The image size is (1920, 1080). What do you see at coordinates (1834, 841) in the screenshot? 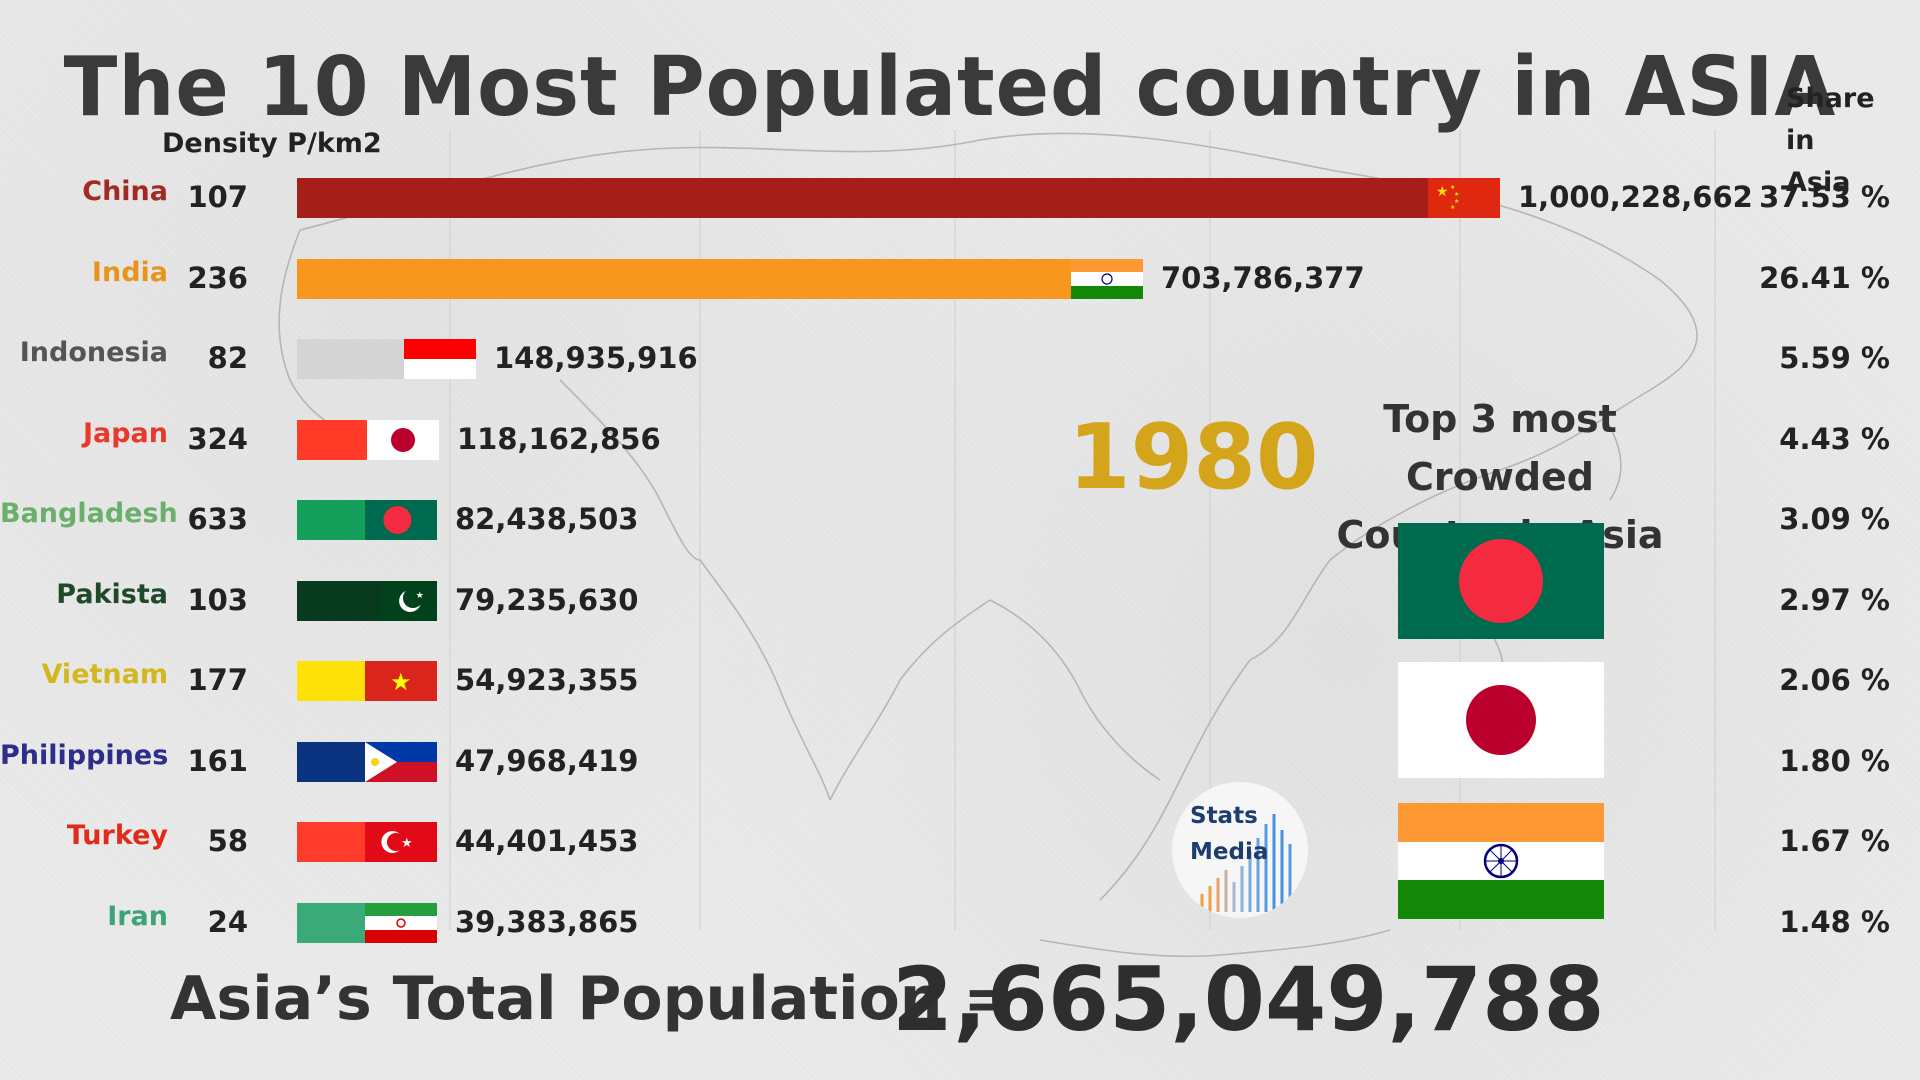
I see `share-value: 1.67 %` at bounding box center [1834, 841].